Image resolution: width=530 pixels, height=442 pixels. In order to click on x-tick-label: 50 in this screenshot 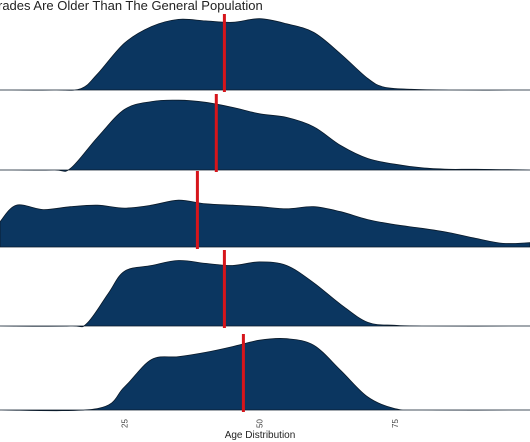, I will do `click(260, 423)`.